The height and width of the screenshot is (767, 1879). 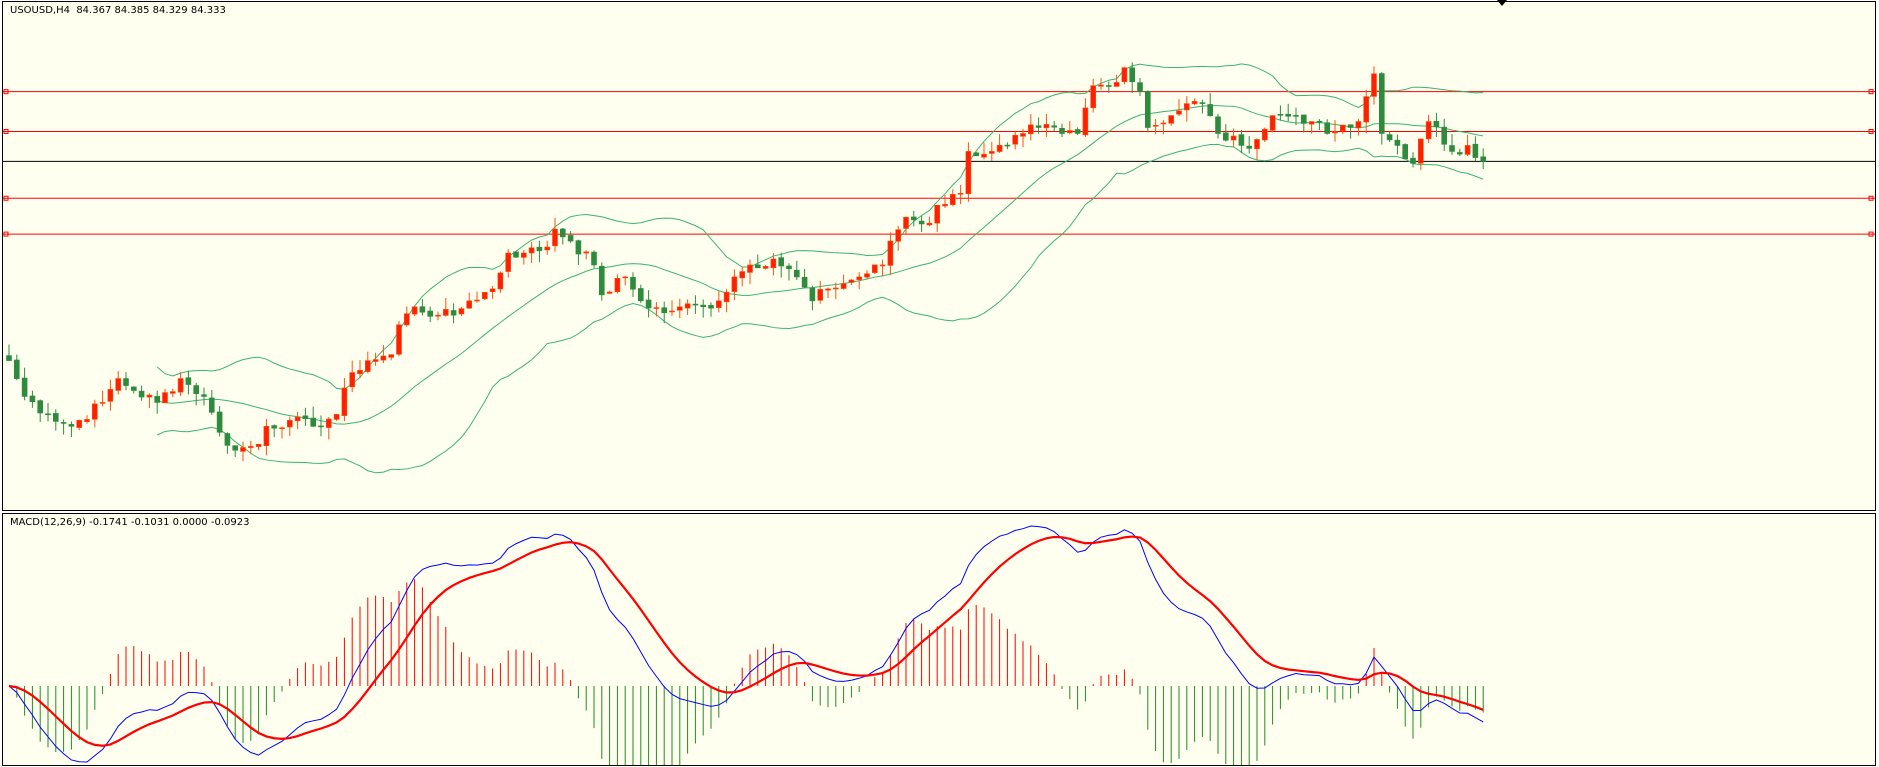 I want to click on symbol-info: USOUSD,H4 84.367 84.385 84.329 84.333, so click(x=118, y=10).